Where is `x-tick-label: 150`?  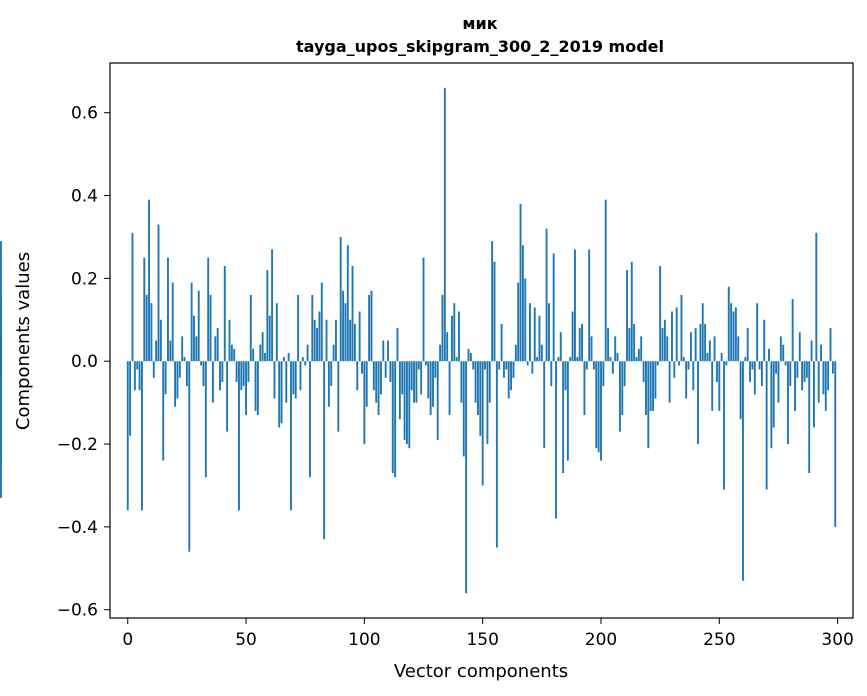
x-tick-label: 150 is located at coordinates (482, 640).